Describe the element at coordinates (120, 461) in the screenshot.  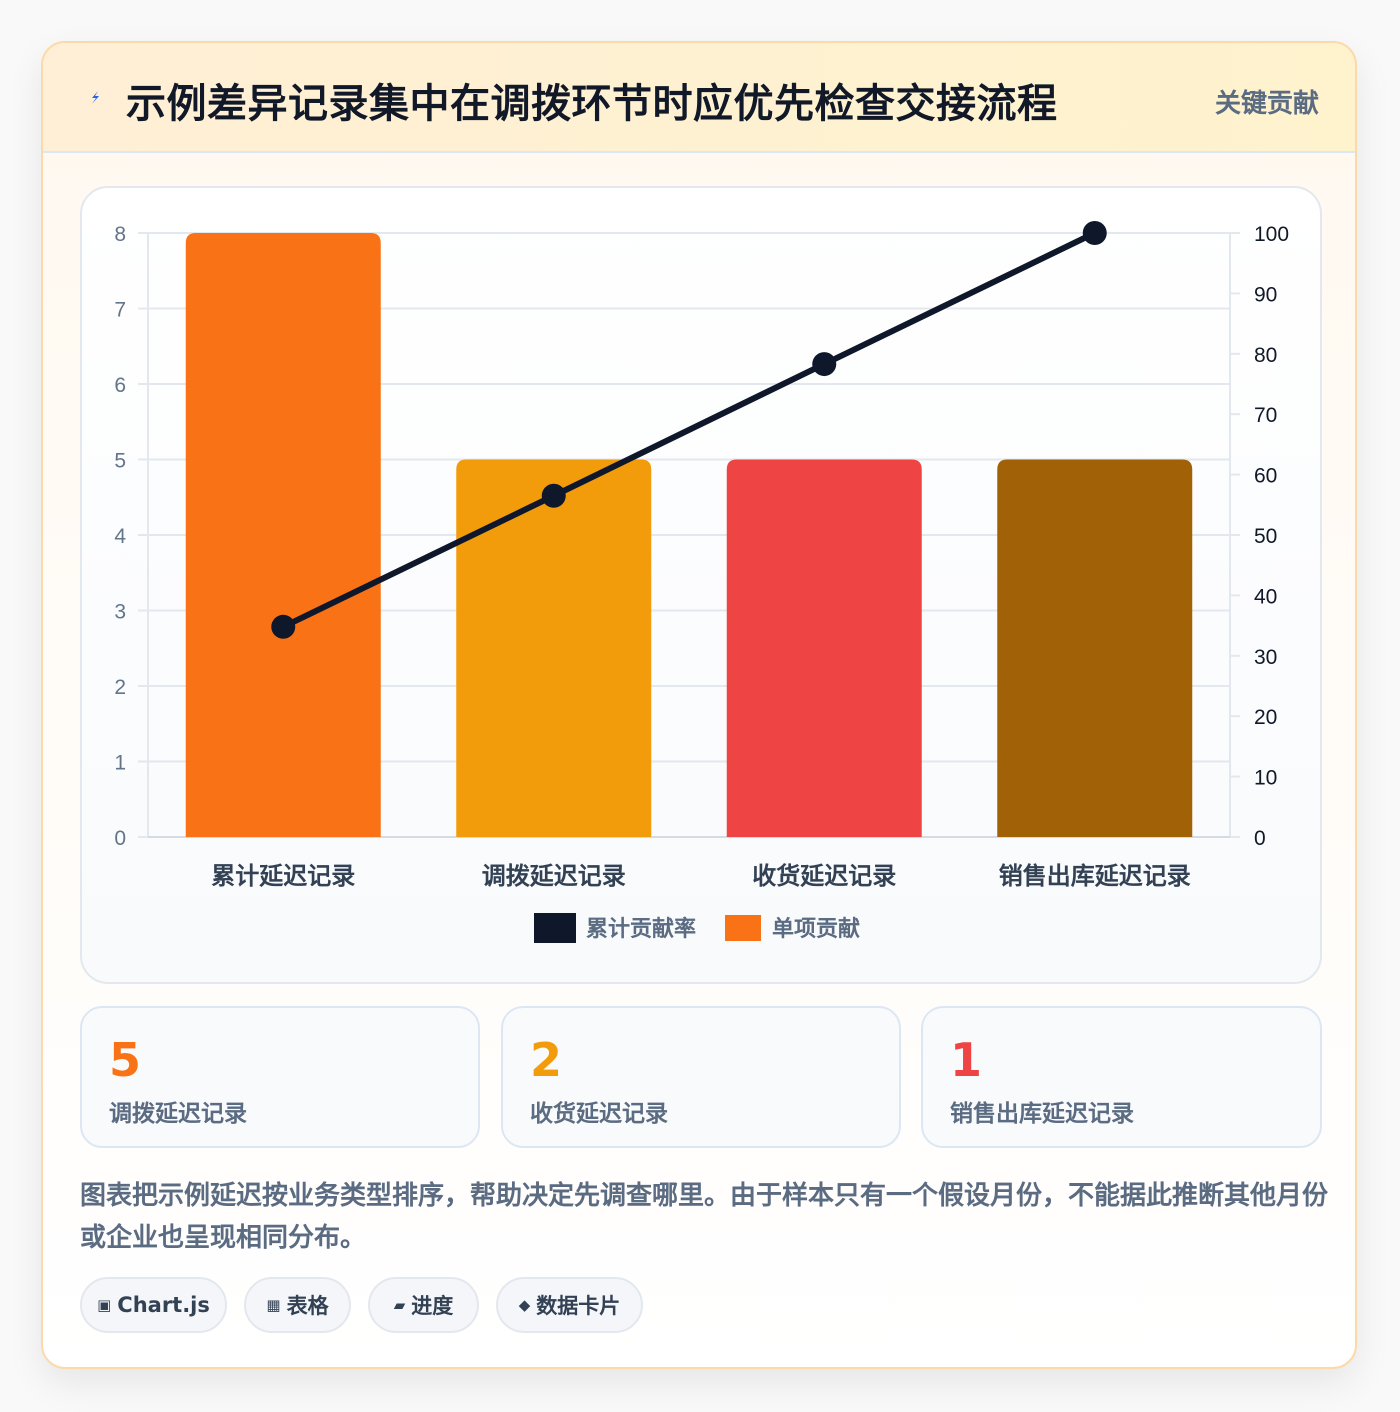
I see `y-tick-label: 5` at that location.